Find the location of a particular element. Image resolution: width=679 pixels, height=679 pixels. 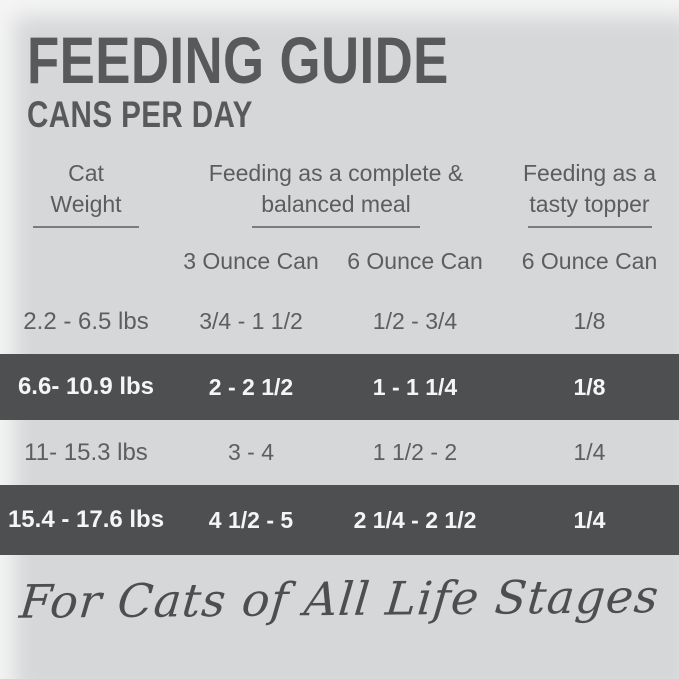

column-header-line: Feeding as a complete & is located at coordinates (336, 173).